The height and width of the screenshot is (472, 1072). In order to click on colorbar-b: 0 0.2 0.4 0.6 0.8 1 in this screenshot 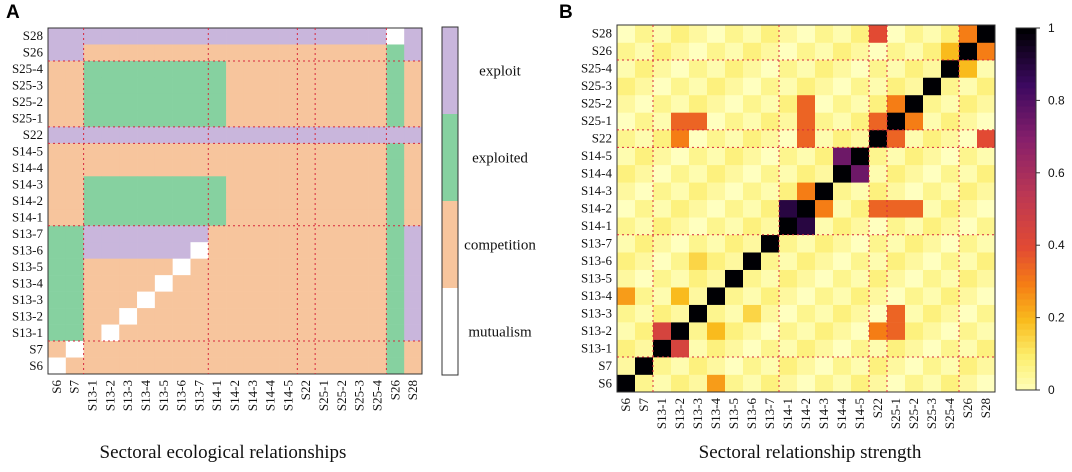, I will do `click(1040, 209)`.